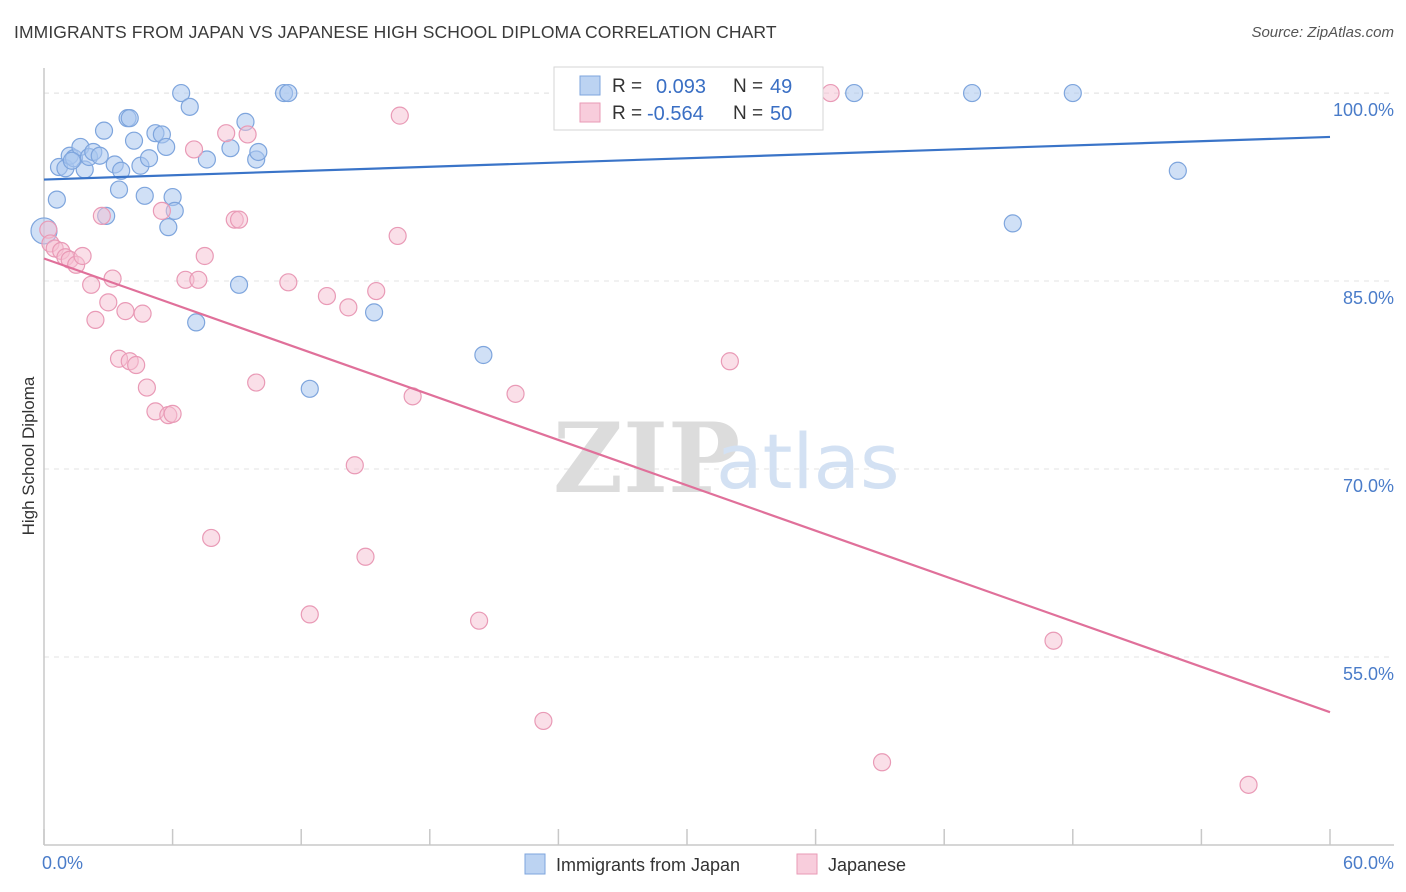 This screenshot has width=1406, height=892. Describe the element at coordinates (646, 458) in the screenshot. I see `watermark-zip: ZIP` at that location.